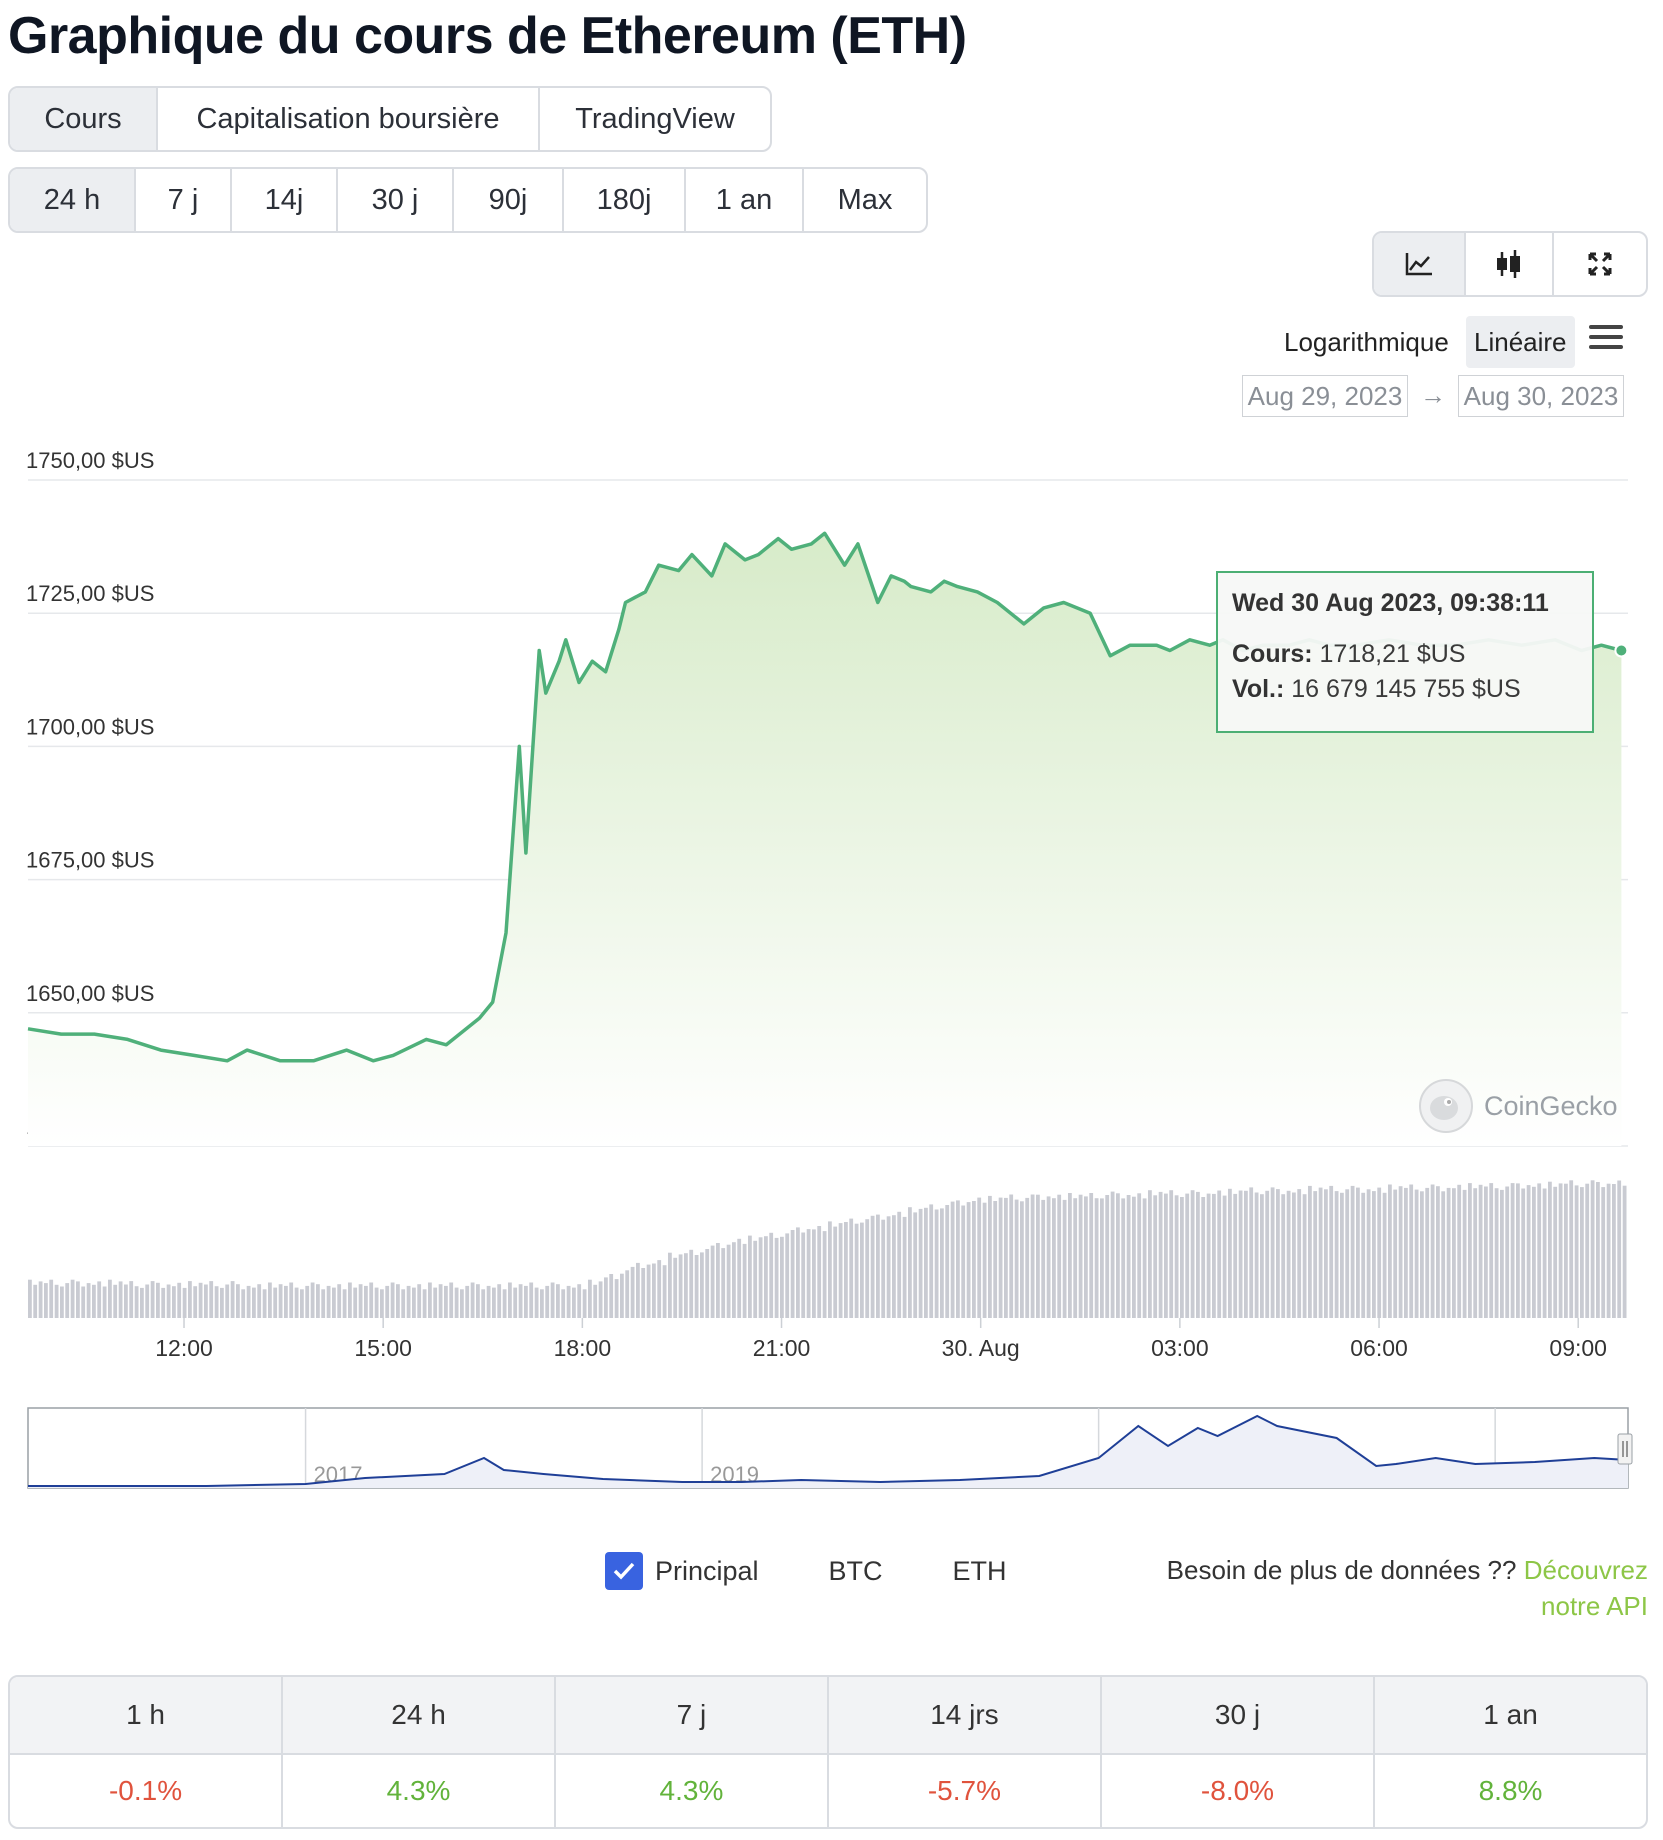 Image resolution: width=1663 pixels, height=1840 pixels. Describe the element at coordinates (1585, 1588) in the screenshot. I see `api-link: Découvrez notre API` at that location.